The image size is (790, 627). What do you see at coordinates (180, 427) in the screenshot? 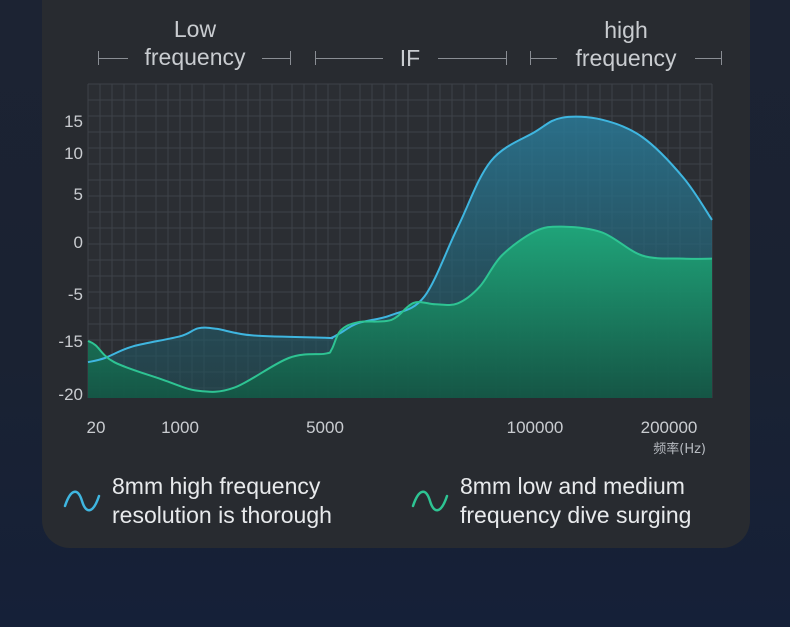
I see `x-tick-label: 1000` at bounding box center [180, 427].